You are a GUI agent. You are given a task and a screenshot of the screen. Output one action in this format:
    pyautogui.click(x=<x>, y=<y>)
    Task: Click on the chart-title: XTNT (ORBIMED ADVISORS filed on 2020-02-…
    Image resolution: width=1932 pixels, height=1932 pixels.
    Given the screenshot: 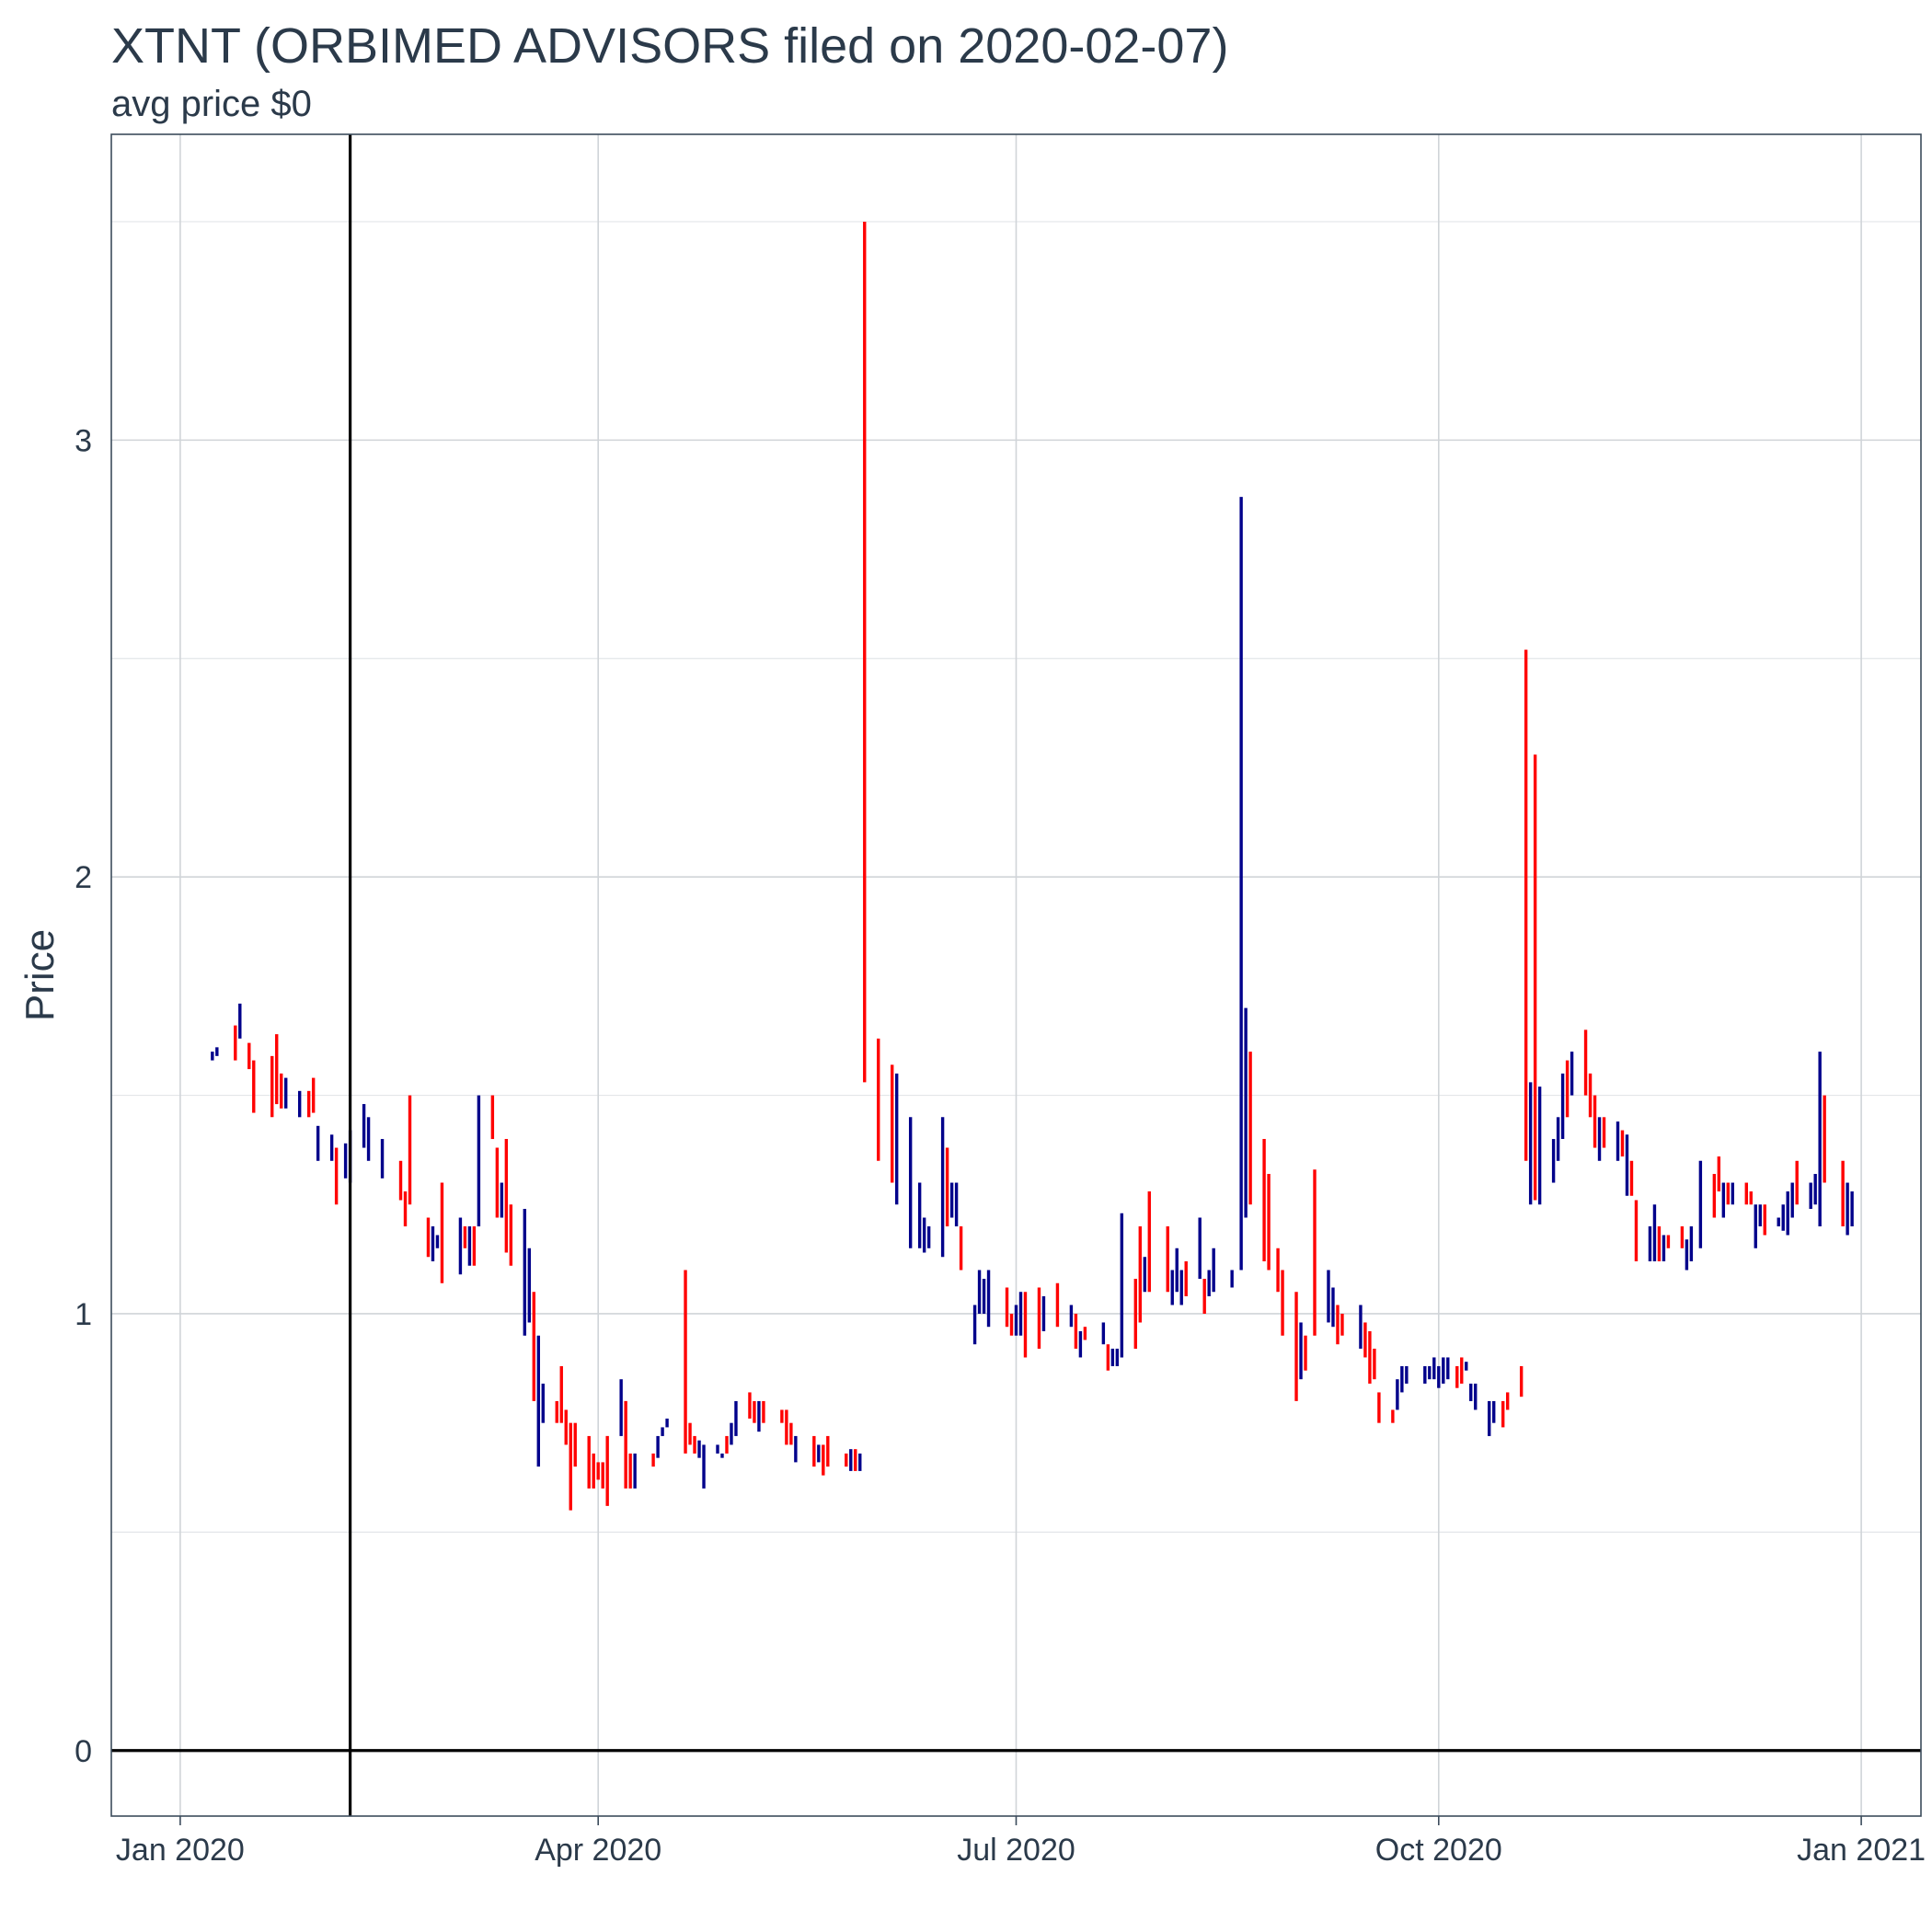 What is the action you would take?
    pyautogui.click(x=669, y=46)
    